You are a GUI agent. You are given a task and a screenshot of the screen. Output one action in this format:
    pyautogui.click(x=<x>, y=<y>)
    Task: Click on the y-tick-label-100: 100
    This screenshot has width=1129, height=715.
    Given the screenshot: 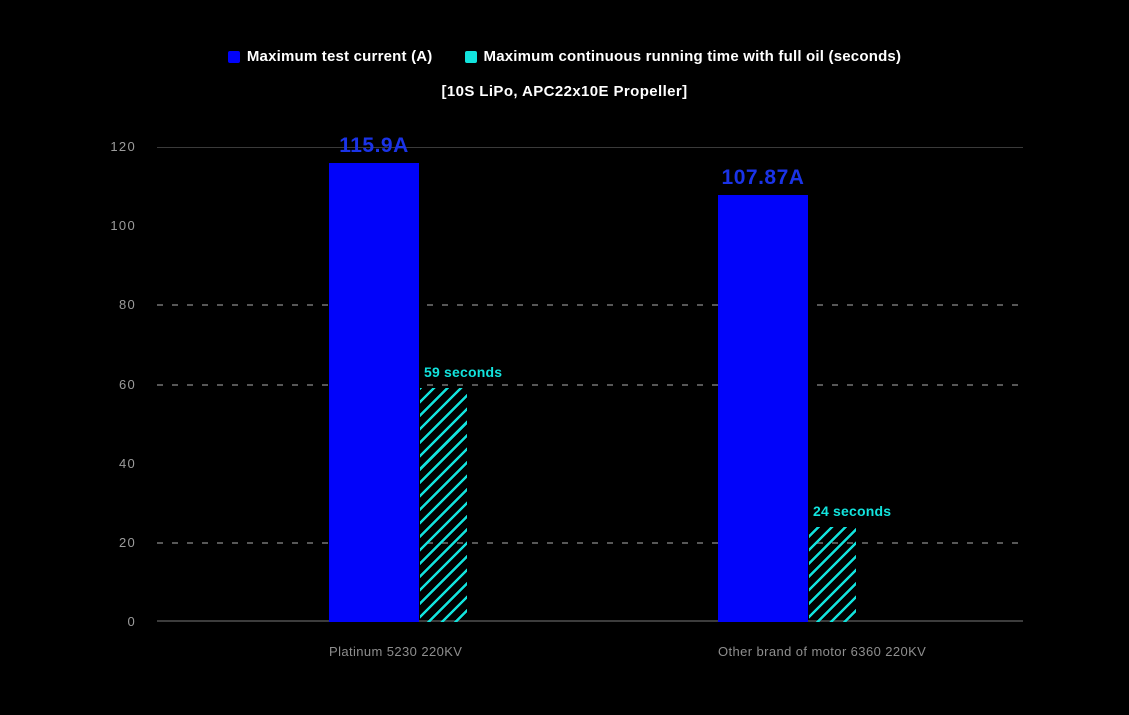 What is the action you would take?
    pyautogui.click(x=123, y=226)
    